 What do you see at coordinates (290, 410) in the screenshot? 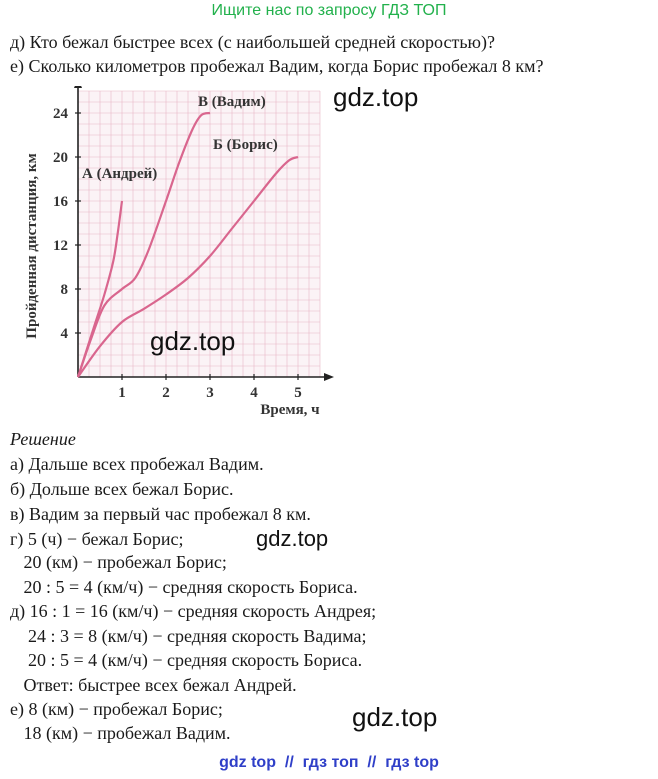
I see `x-axis-label: Время, ч` at bounding box center [290, 410].